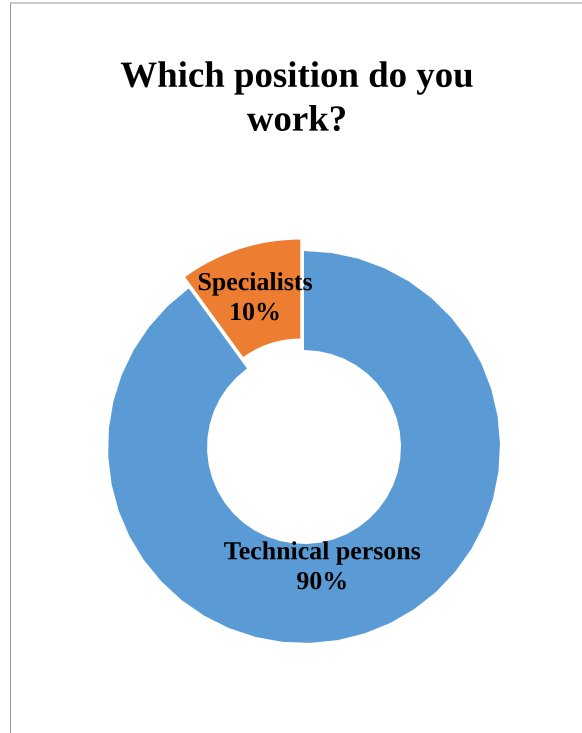 The image size is (582, 733). I want to click on slice-label: Technical persons, so click(322, 553).